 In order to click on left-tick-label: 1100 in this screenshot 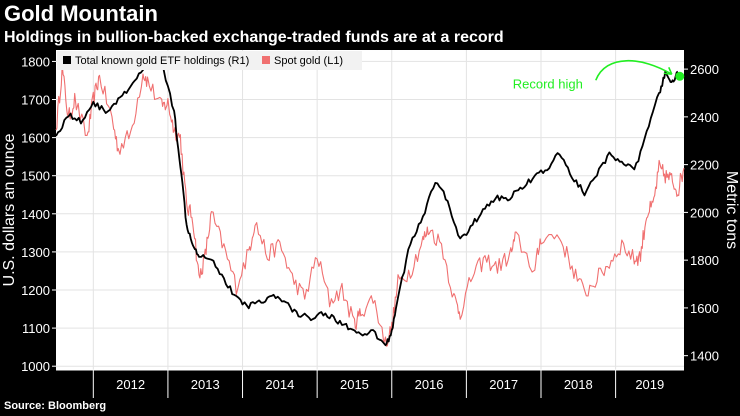, I will do `click(36, 328)`.